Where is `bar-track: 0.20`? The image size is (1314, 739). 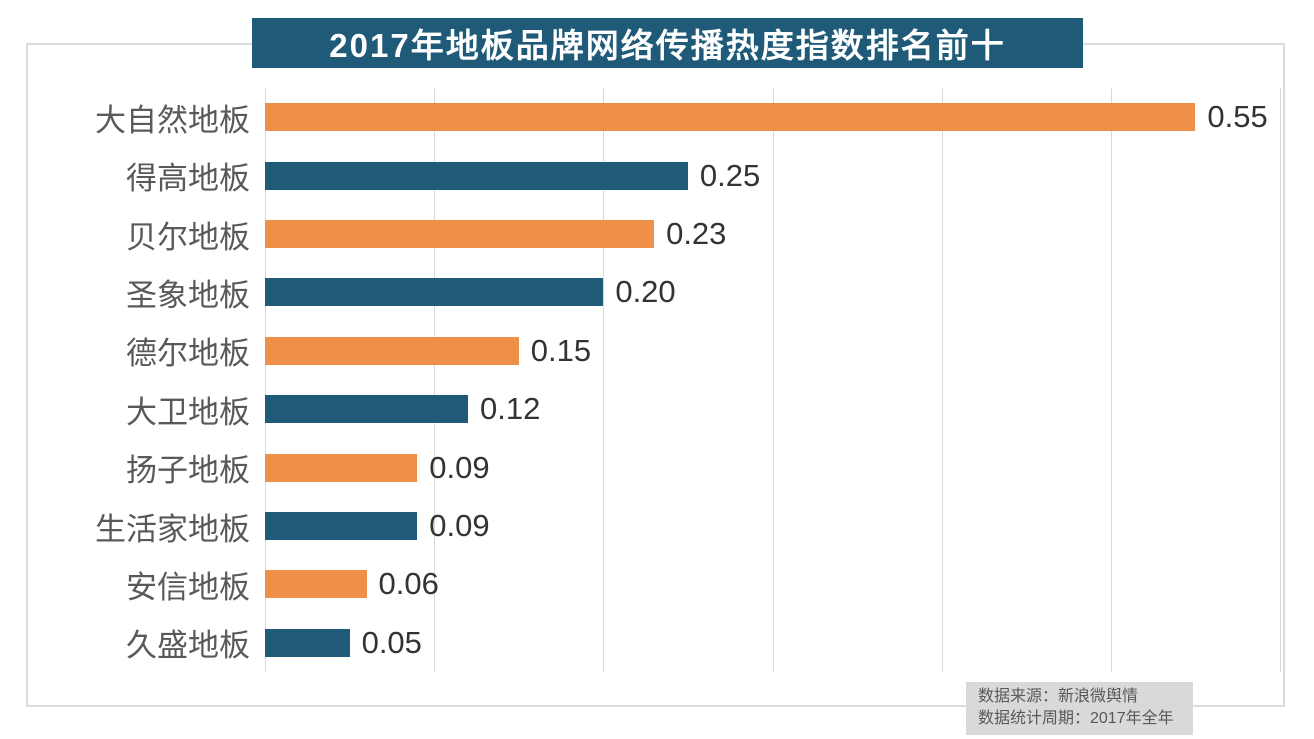 bar-track: 0.20 is located at coordinates (772, 292).